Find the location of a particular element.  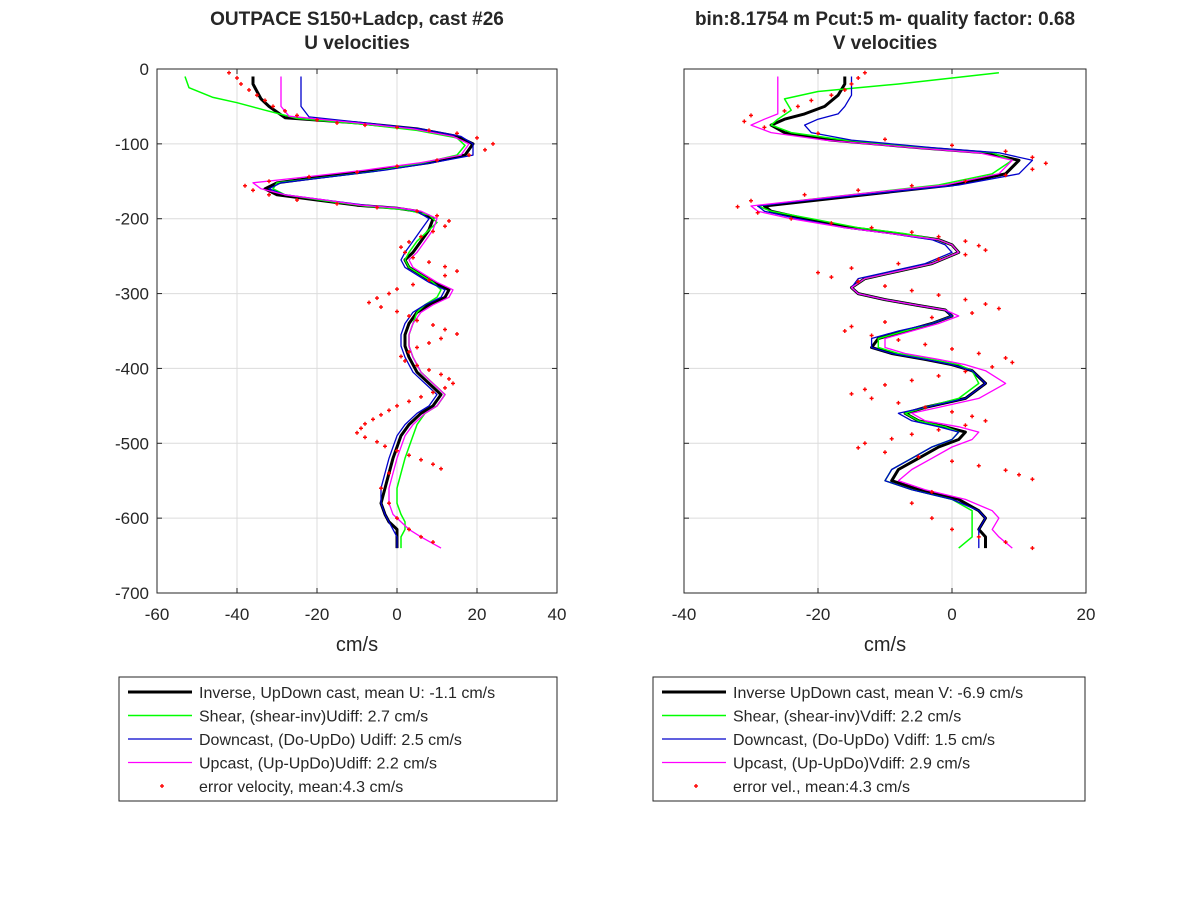

legend-label: Inverse, UpDown cast, mean U: -1.1 cm/s is located at coordinates (347, 693).